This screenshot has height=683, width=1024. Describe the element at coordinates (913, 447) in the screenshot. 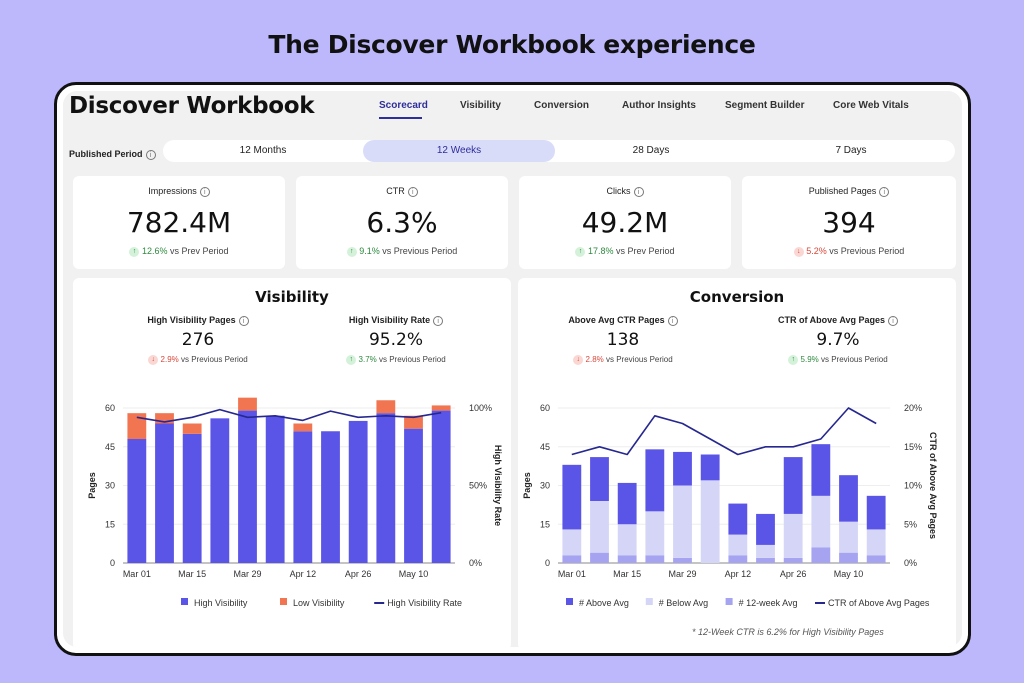

I see `y2-tick-label: 15%` at that location.